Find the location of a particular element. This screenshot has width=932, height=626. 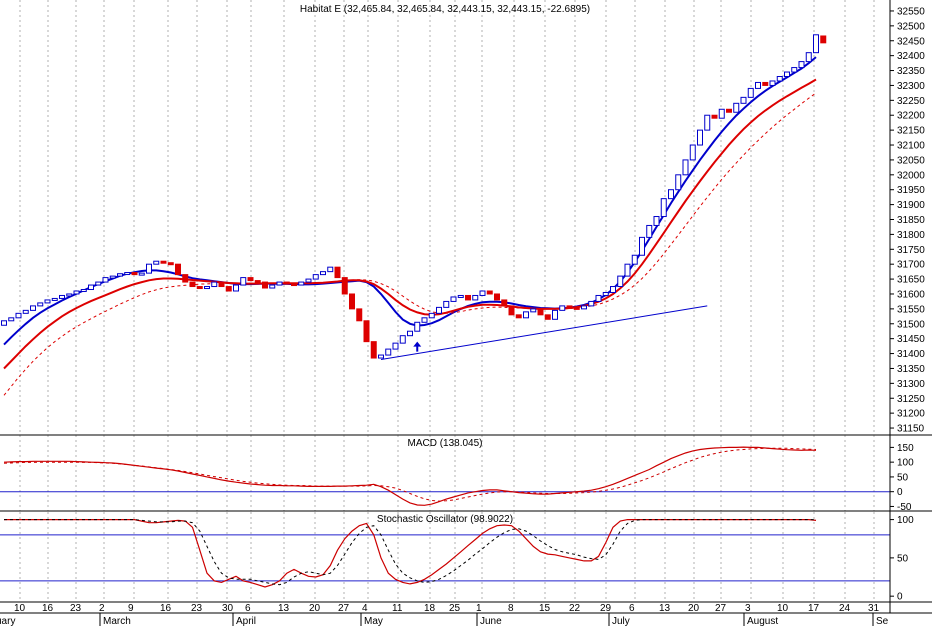

y-tick-label: 31700 is located at coordinates (911, 265).